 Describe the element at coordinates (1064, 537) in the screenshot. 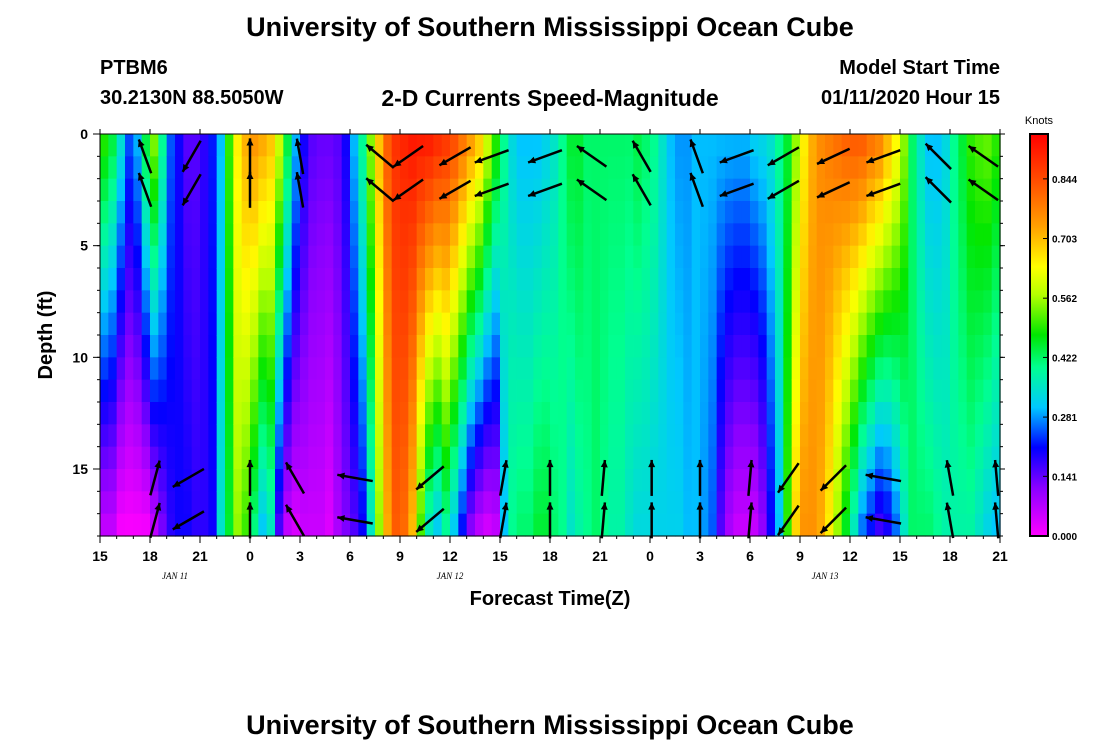

I see `colorbar-tick-label: 0.000` at that location.